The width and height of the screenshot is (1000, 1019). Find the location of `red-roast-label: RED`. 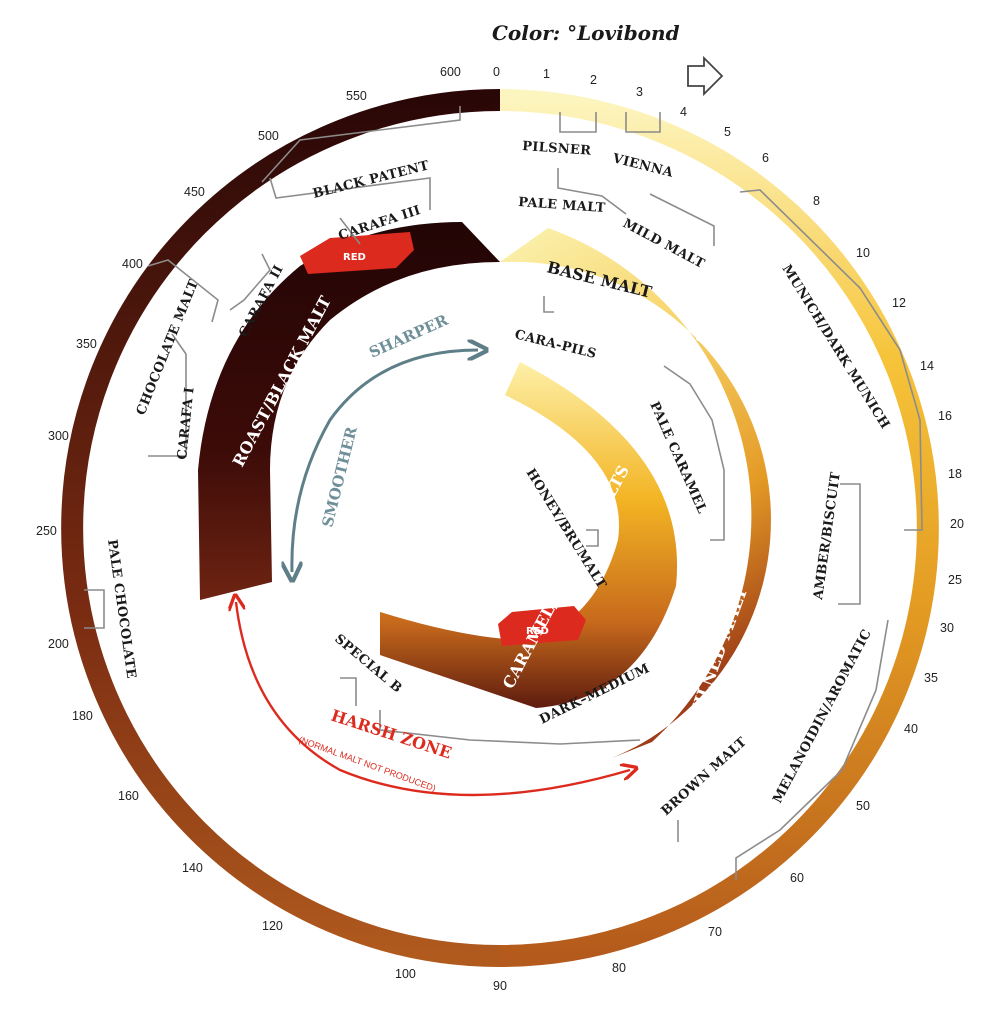

red-roast-label: RED is located at coordinates (354, 257).